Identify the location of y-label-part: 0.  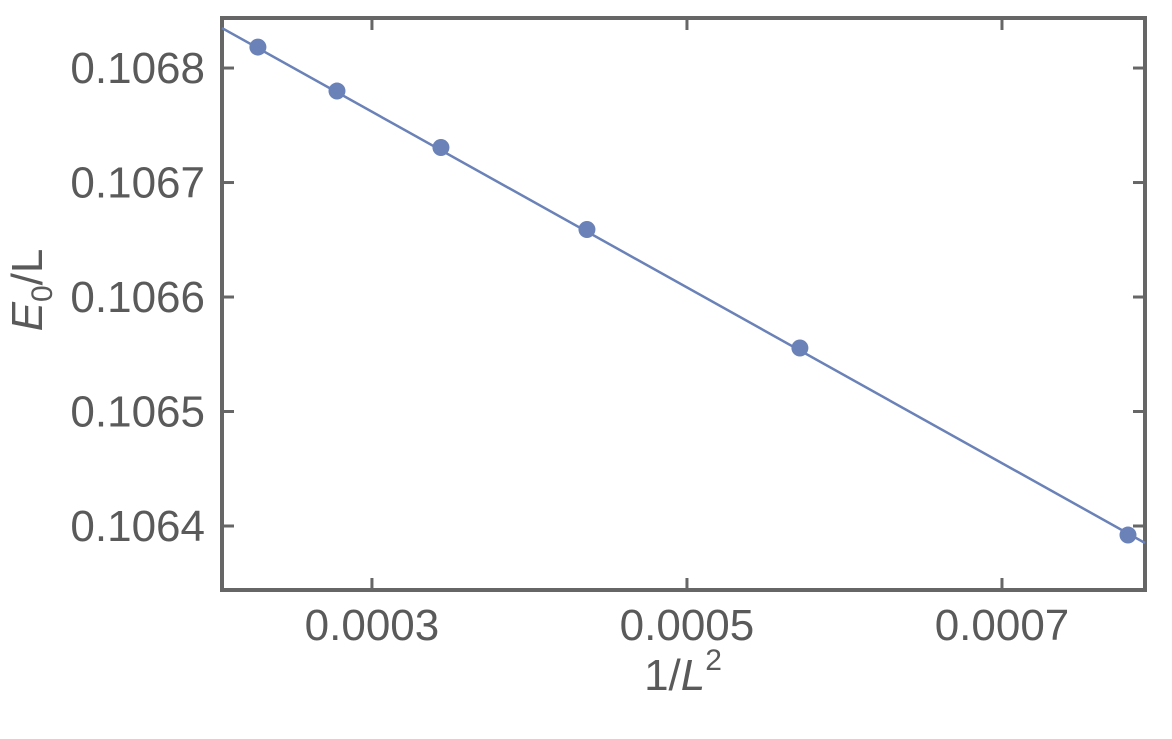
(42, 293).